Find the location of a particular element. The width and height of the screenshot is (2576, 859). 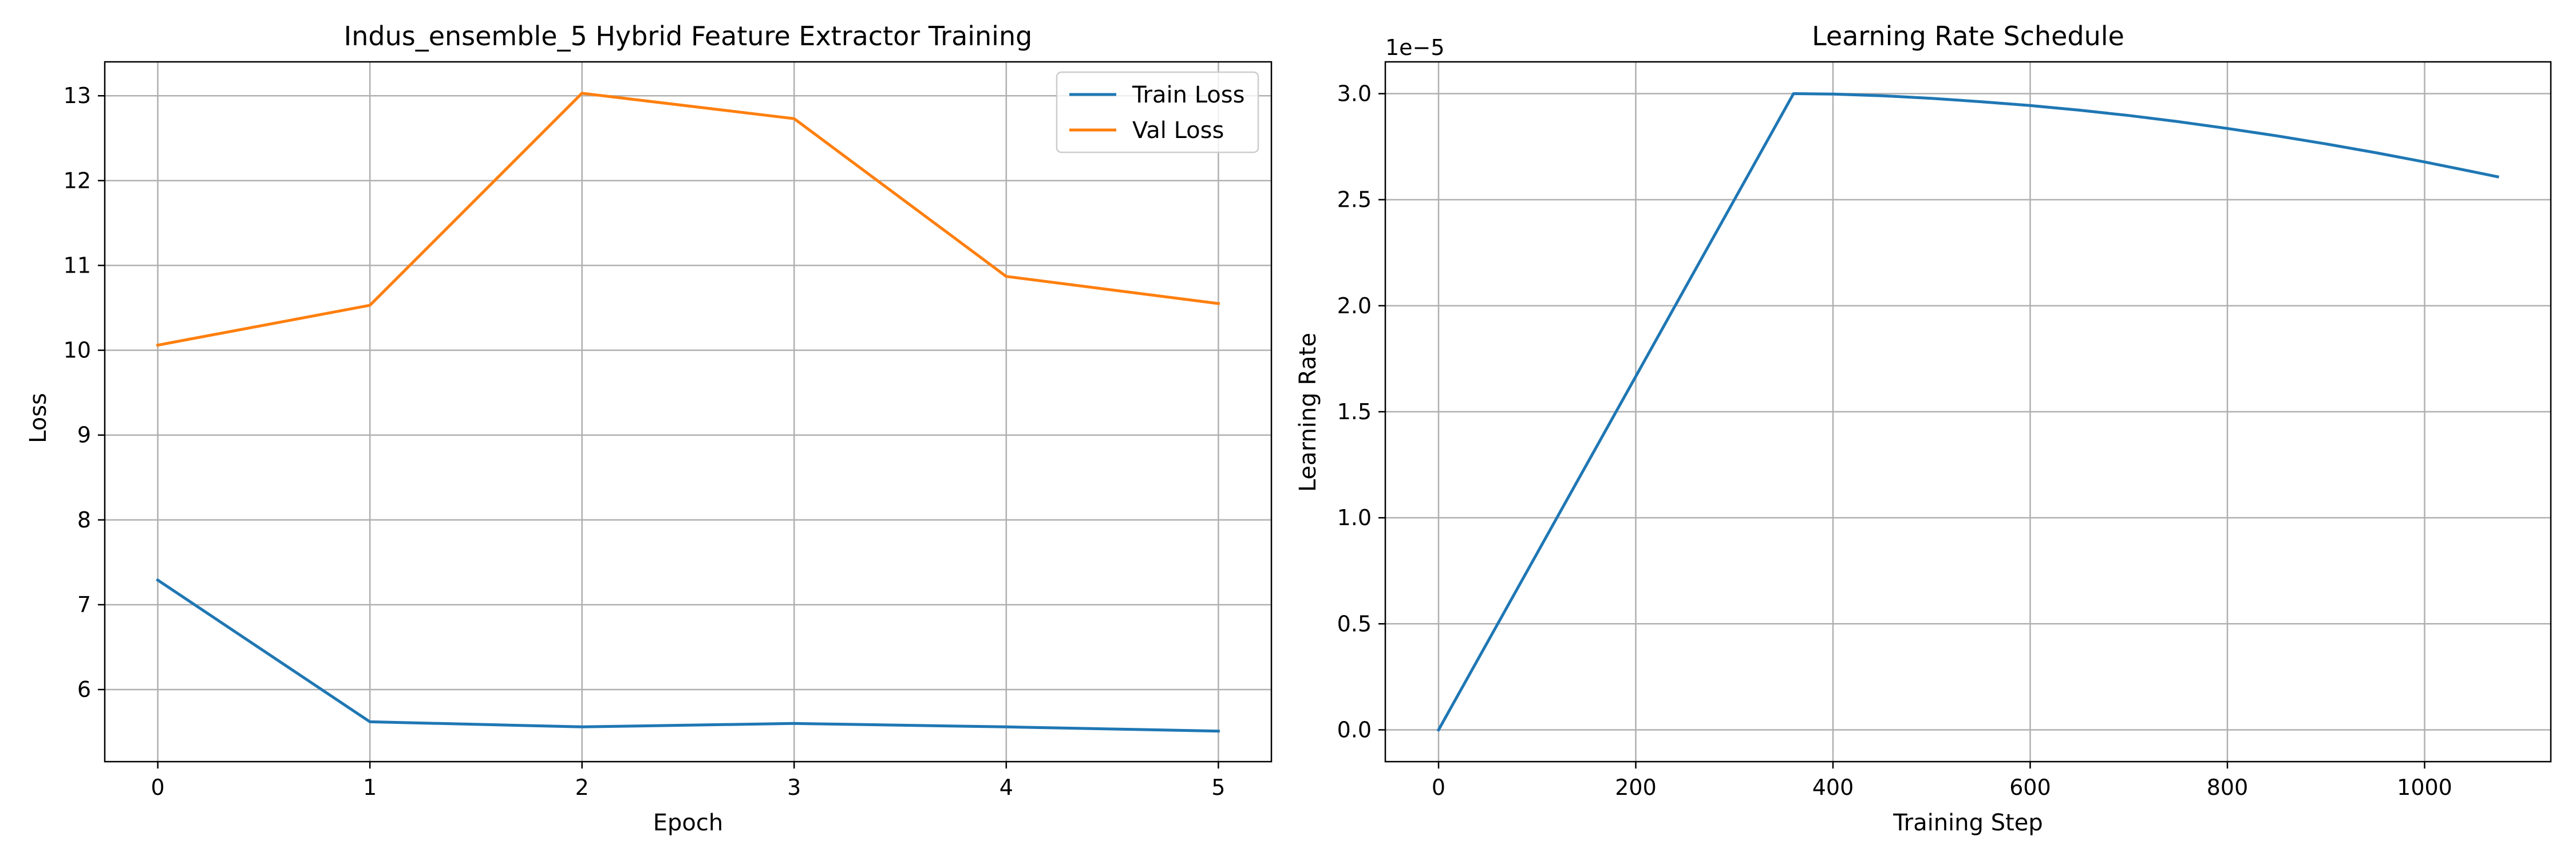

loss-chart-xtick-label: 2 is located at coordinates (582, 787).